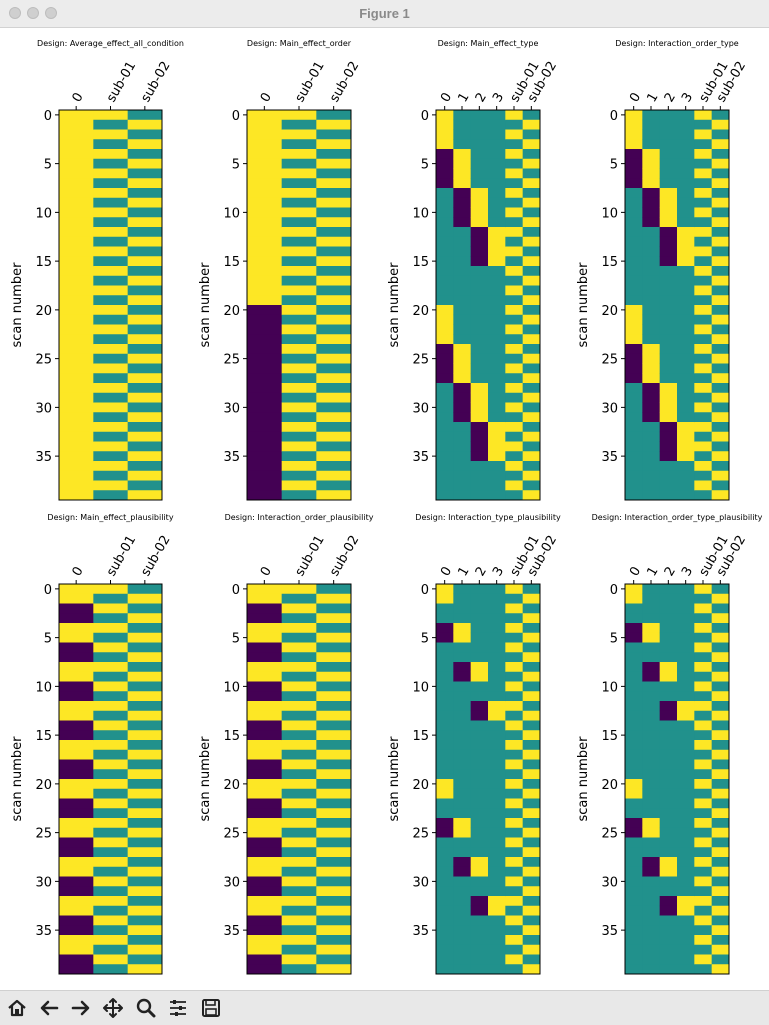  What do you see at coordinates (146, 1008) in the screenshot?
I see `zoom-magnifier-button` at bounding box center [146, 1008].